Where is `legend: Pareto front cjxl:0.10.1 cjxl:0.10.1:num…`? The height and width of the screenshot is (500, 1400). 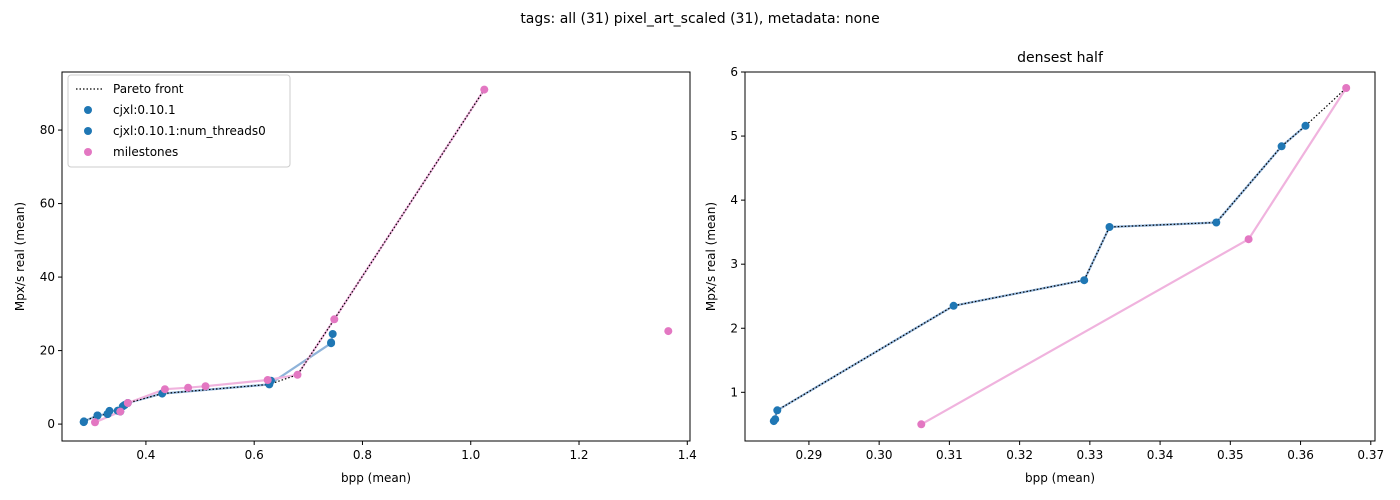
legend: Pareto front cjxl:0.10.1 cjxl:0.10.1:num… is located at coordinates (179, 121).